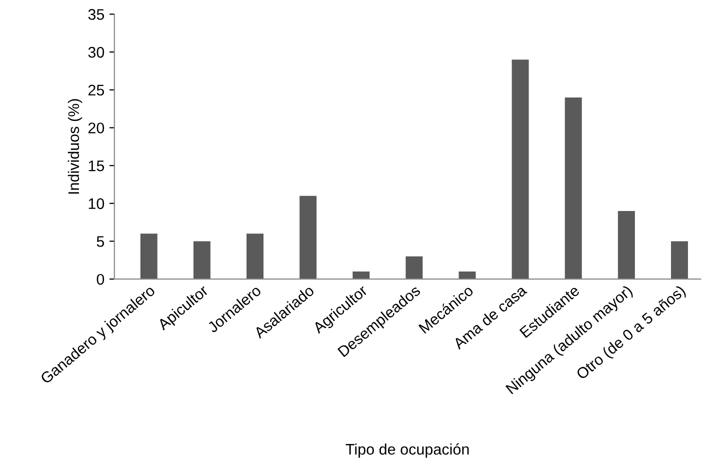 The image size is (715, 473). I want to click on y-tick-label: 10, so click(96, 204).